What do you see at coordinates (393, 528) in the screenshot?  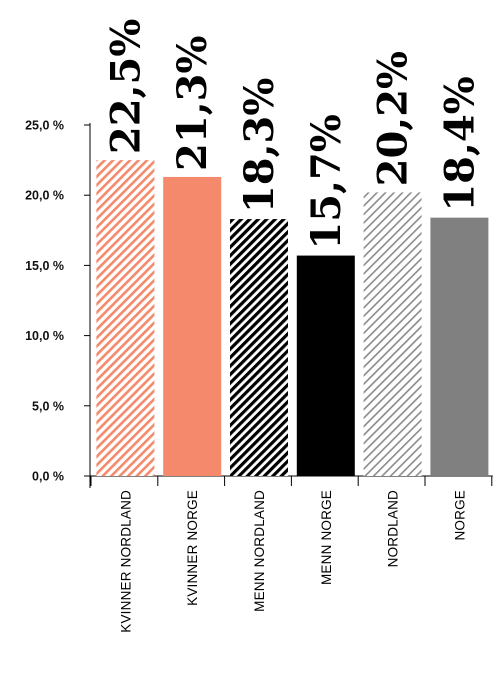 I see `category-label: NORDLAND` at bounding box center [393, 528].